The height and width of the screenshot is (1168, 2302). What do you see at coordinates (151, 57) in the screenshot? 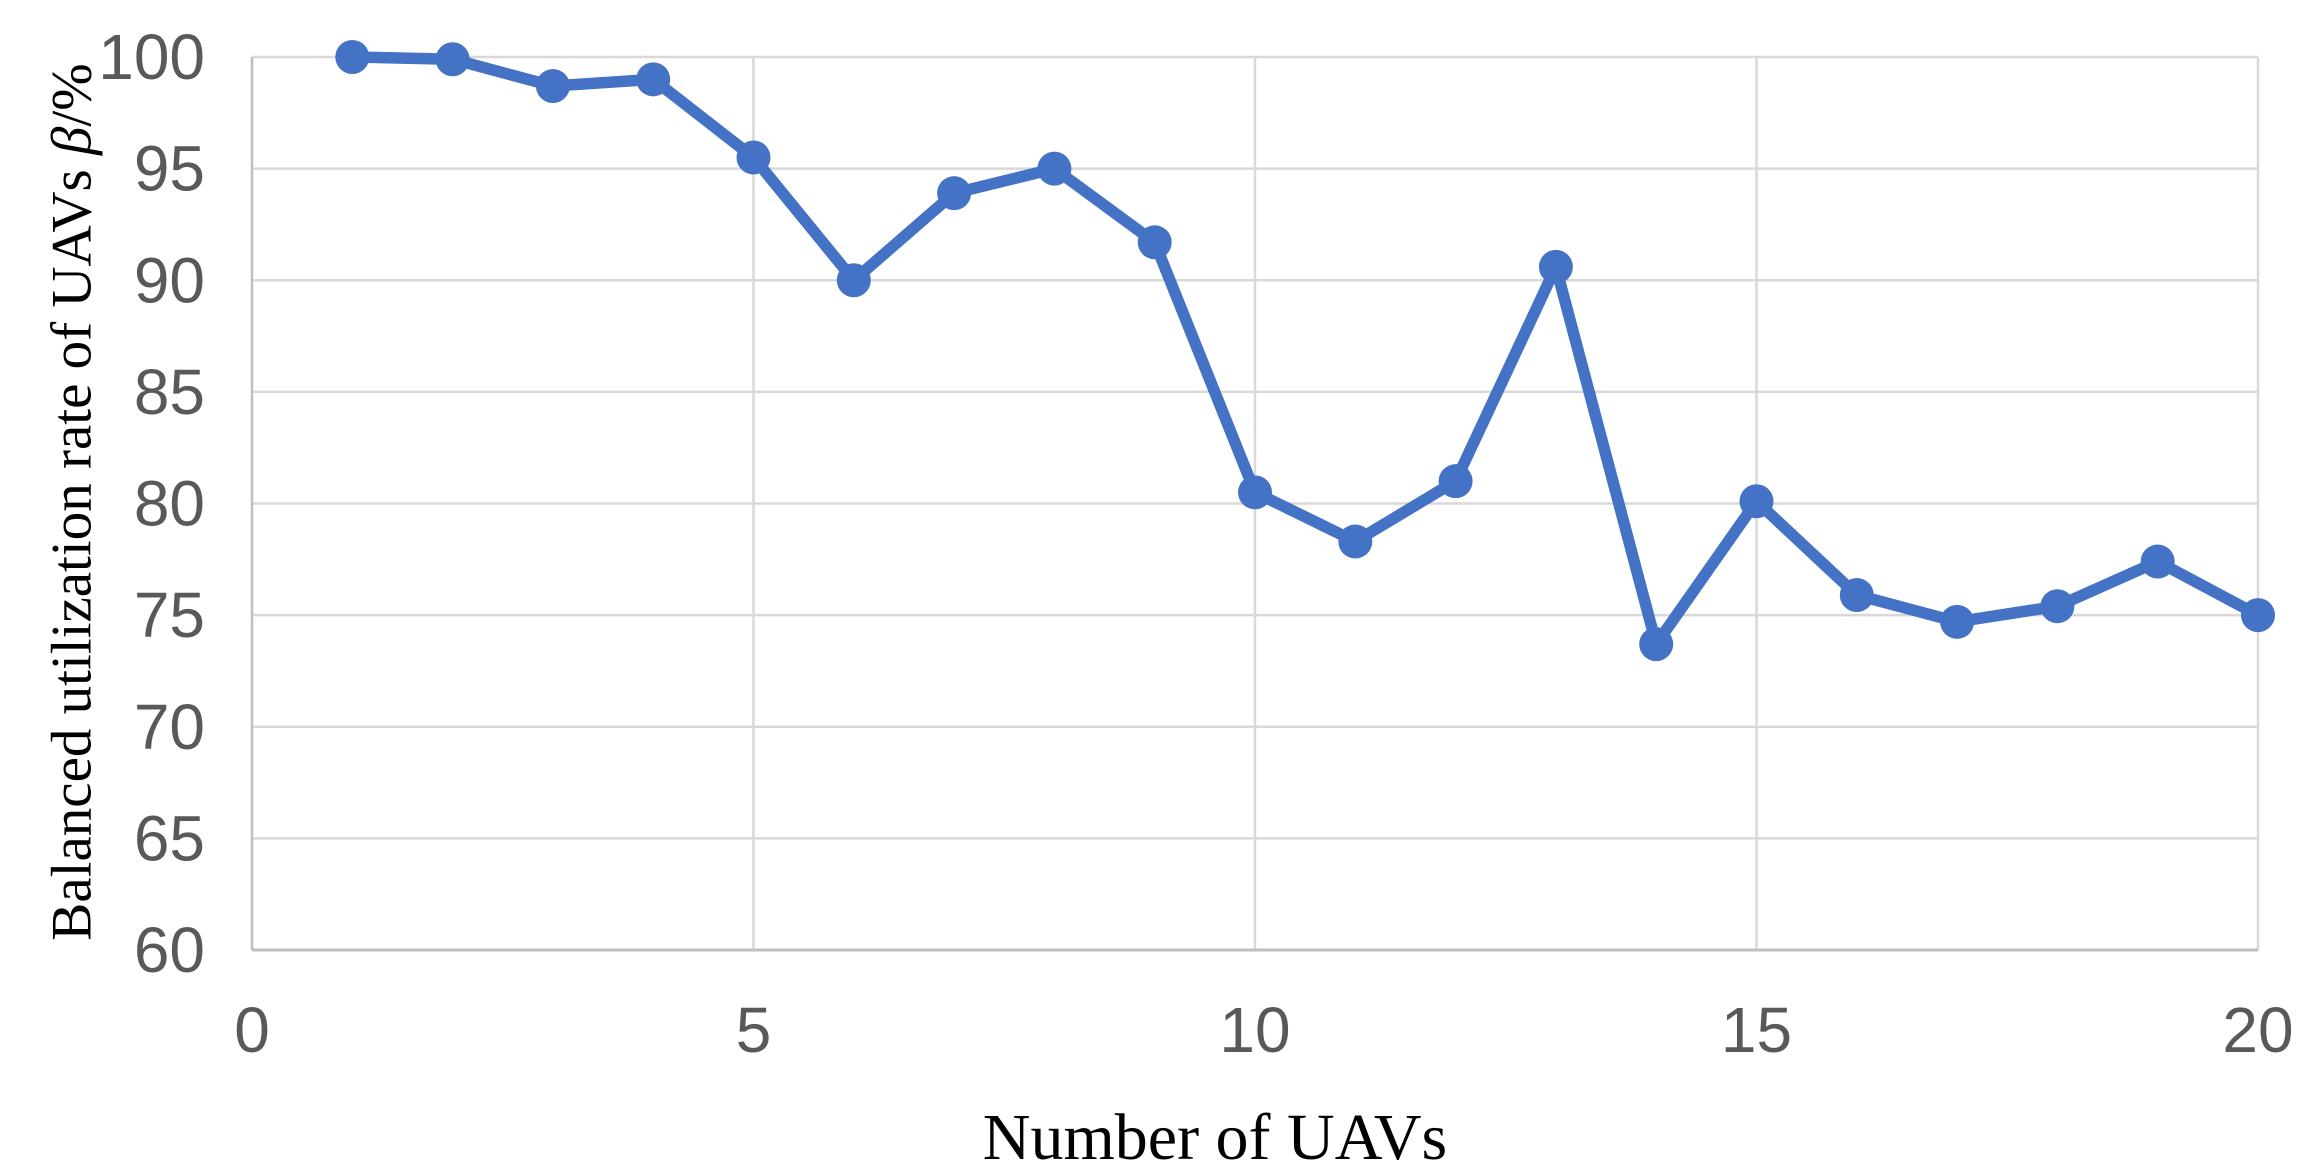
I see `y-tick-label: 100` at bounding box center [151, 57].